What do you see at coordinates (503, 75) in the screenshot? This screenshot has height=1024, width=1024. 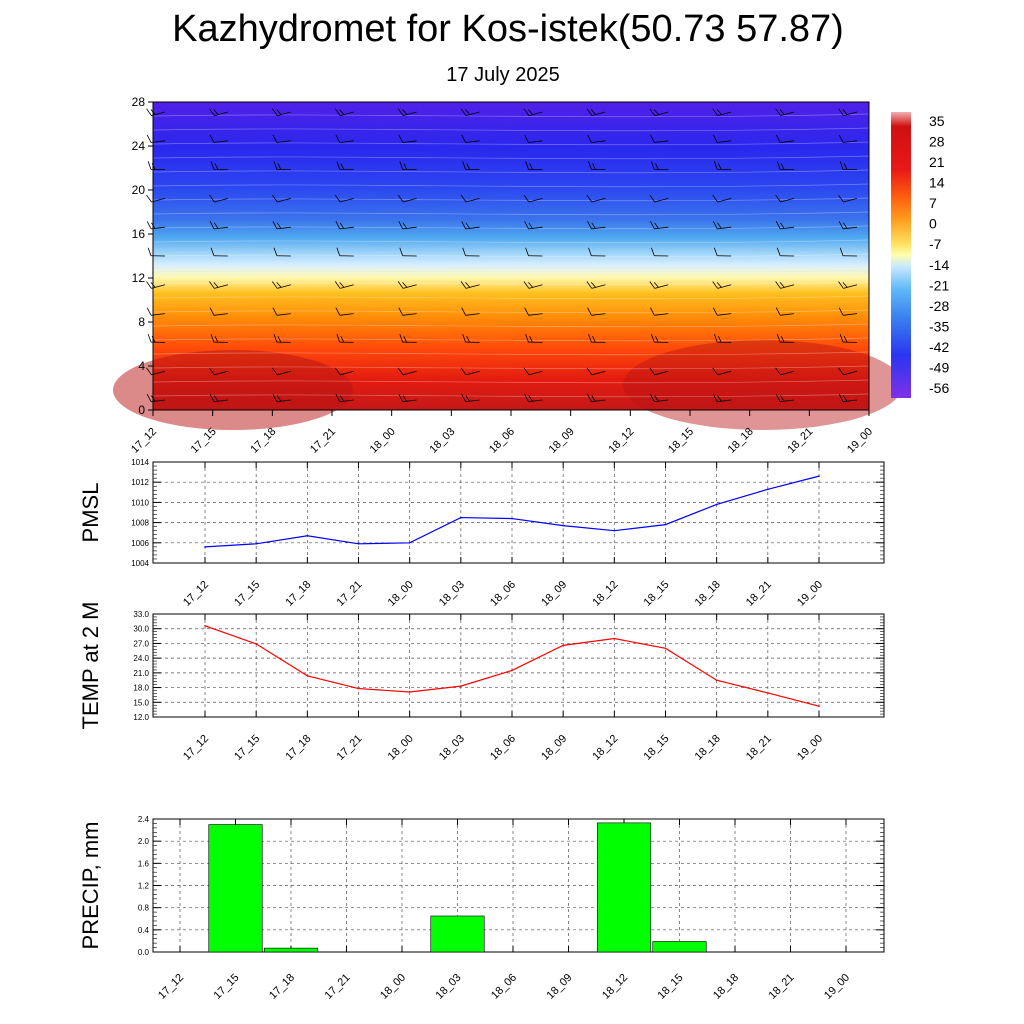 I see `chart-subtitle: 17 July 2025` at bounding box center [503, 75].